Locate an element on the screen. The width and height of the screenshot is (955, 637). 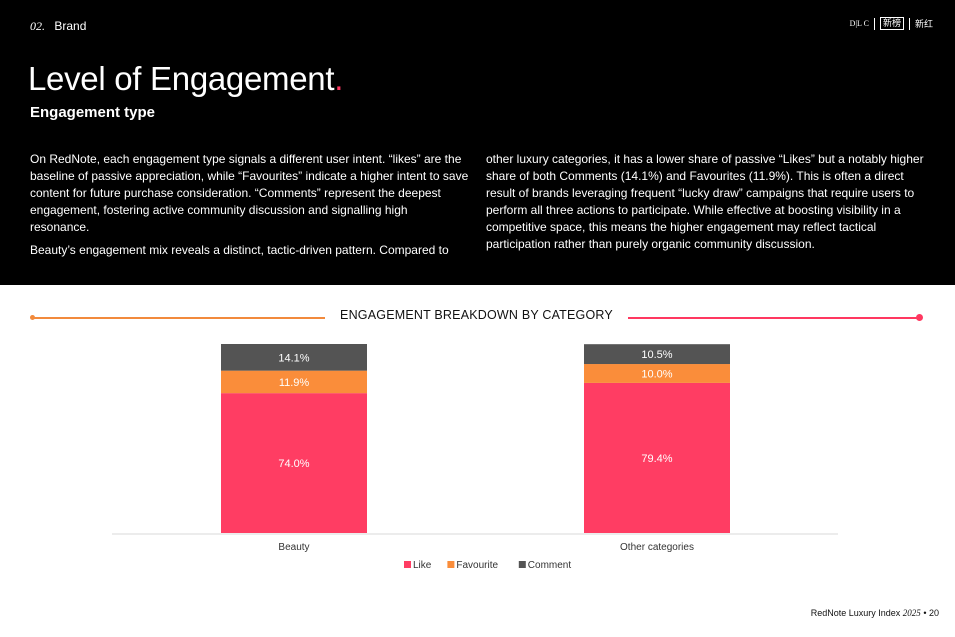
dlc-logo: D|L C is located at coordinates (859, 23).